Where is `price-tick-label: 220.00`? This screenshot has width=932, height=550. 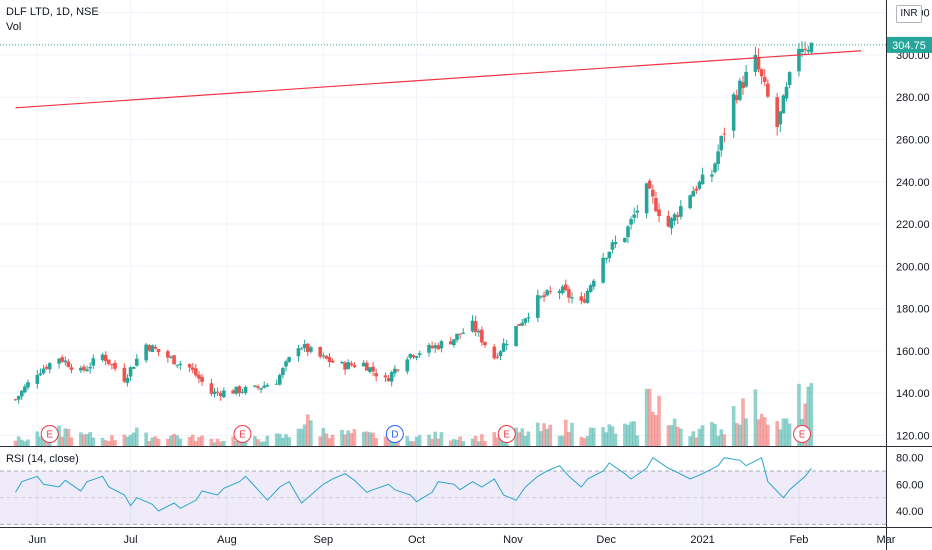 price-tick-label: 220.00 is located at coordinates (913, 225).